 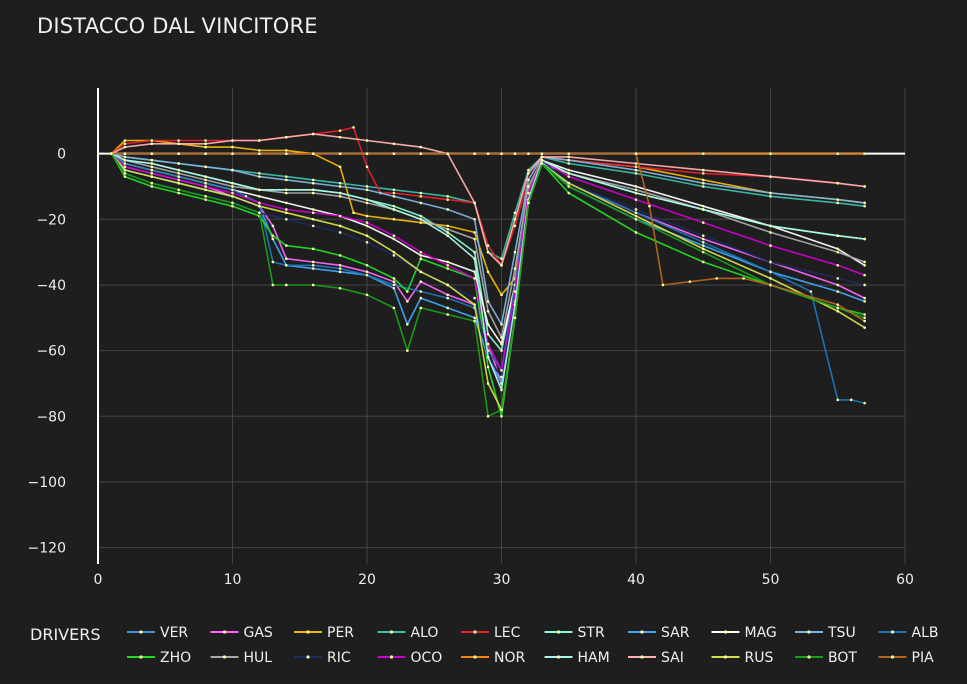 What do you see at coordinates (391, 657) in the screenshot?
I see `legend-marker-oco` at bounding box center [391, 657].